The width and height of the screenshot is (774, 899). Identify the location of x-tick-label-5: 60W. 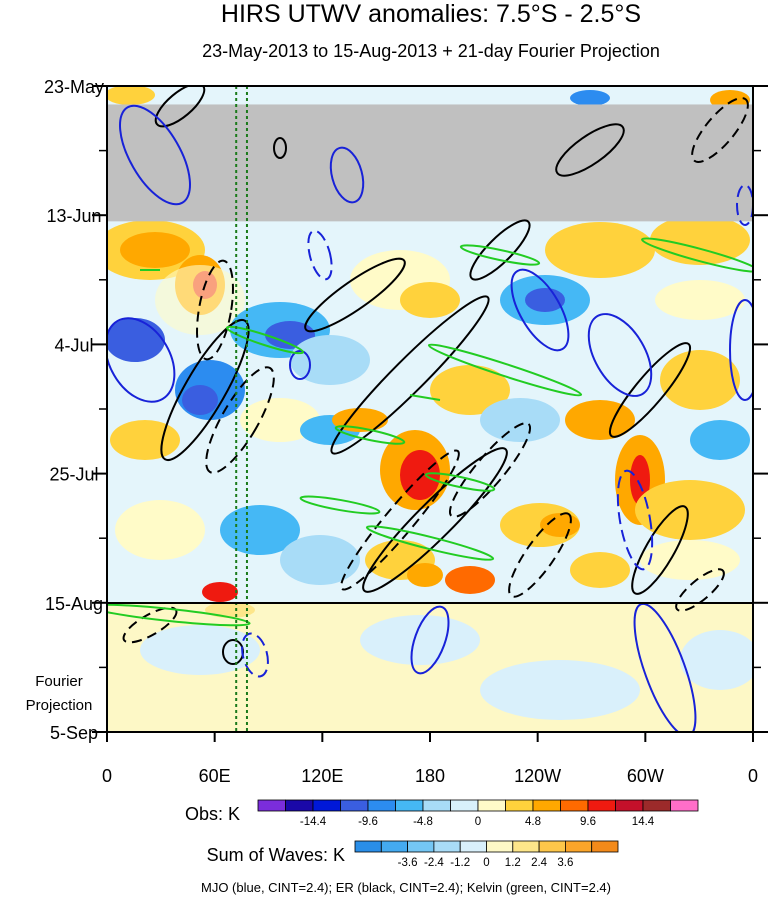
(645, 776).